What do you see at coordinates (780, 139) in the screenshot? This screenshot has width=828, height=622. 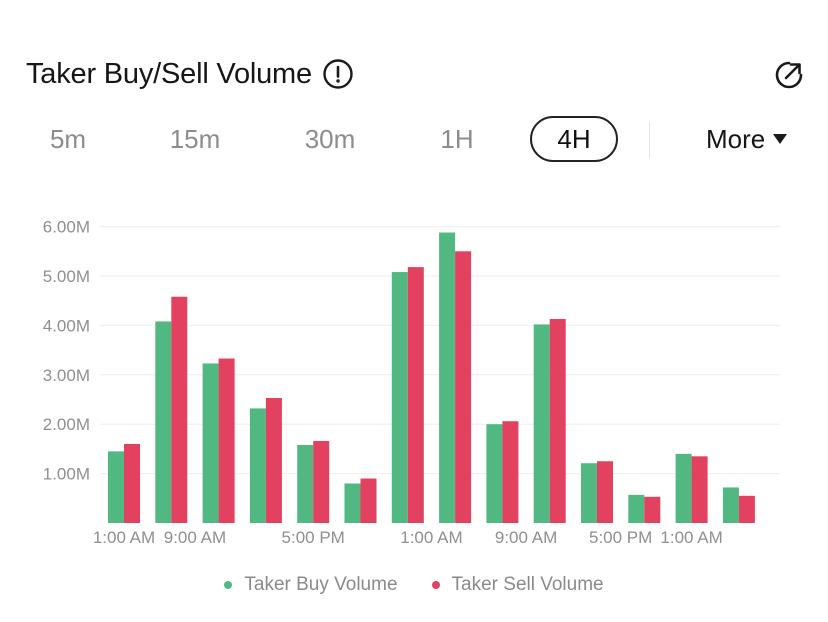 I see `caret-down-icon` at bounding box center [780, 139].